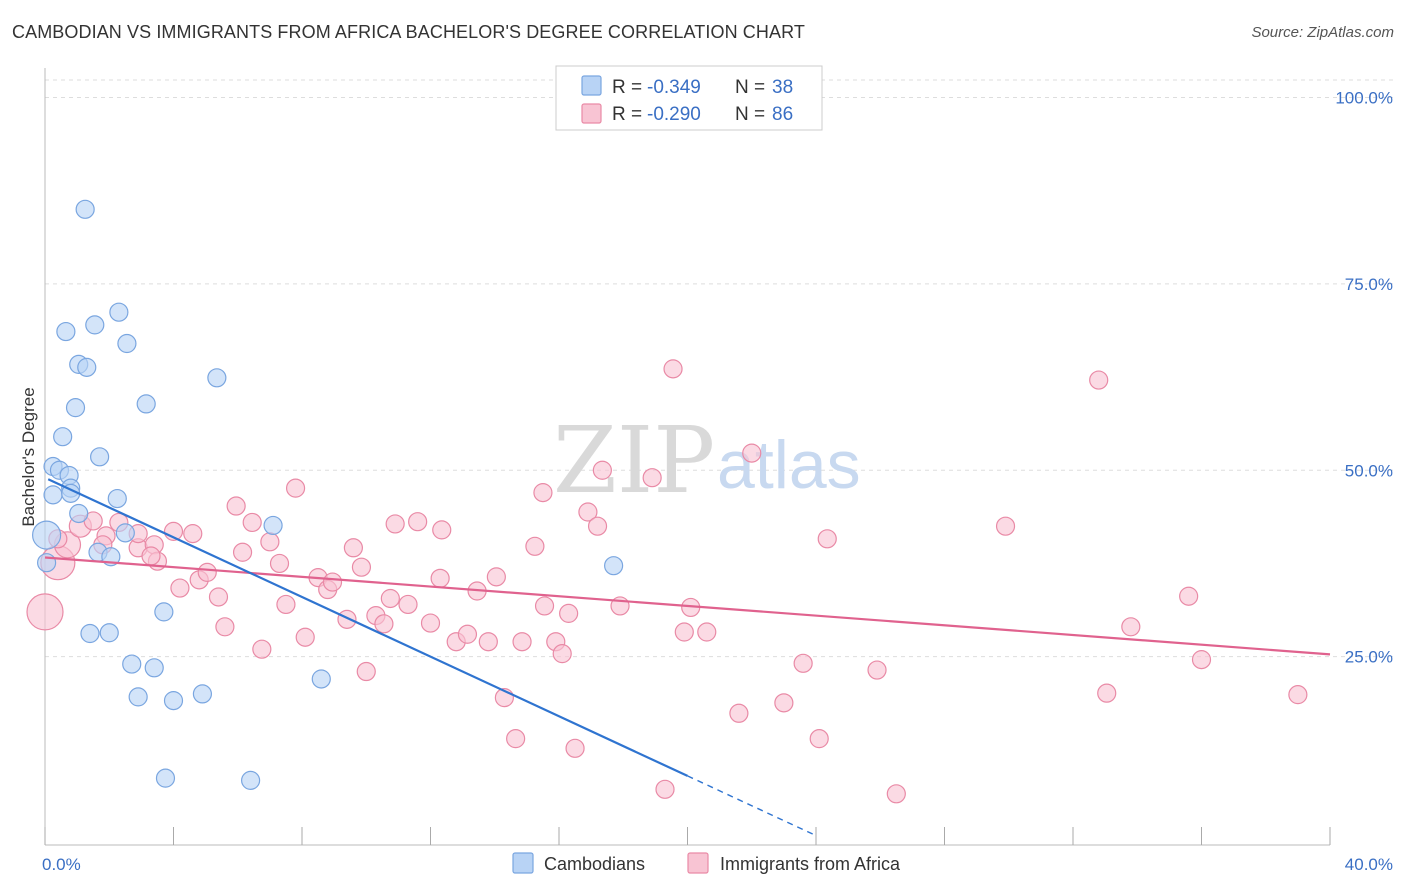 The height and width of the screenshot is (892, 1406). I want to click on y-tick-label: 25.0%, so click(1369, 657).